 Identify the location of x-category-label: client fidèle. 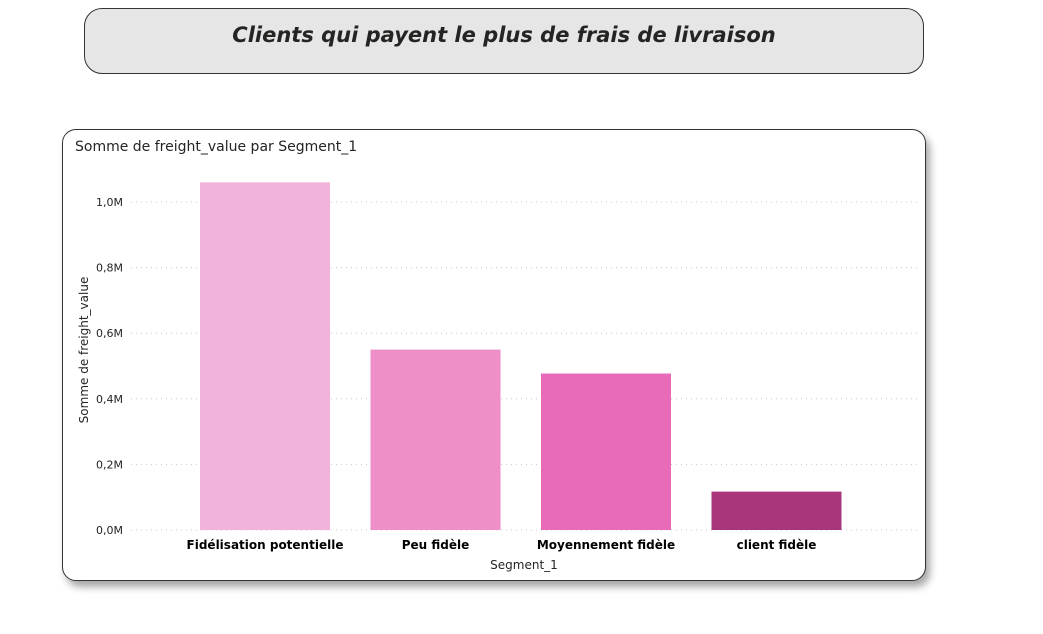
(777, 545).